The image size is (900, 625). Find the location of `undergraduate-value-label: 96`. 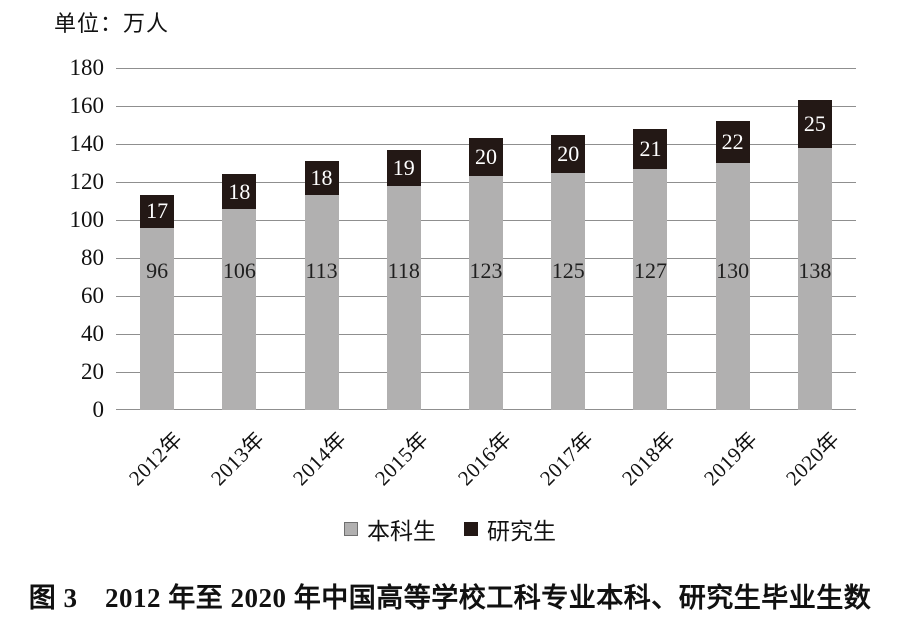

undergraduate-value-label: 96 is located at coordinates (157, 270).